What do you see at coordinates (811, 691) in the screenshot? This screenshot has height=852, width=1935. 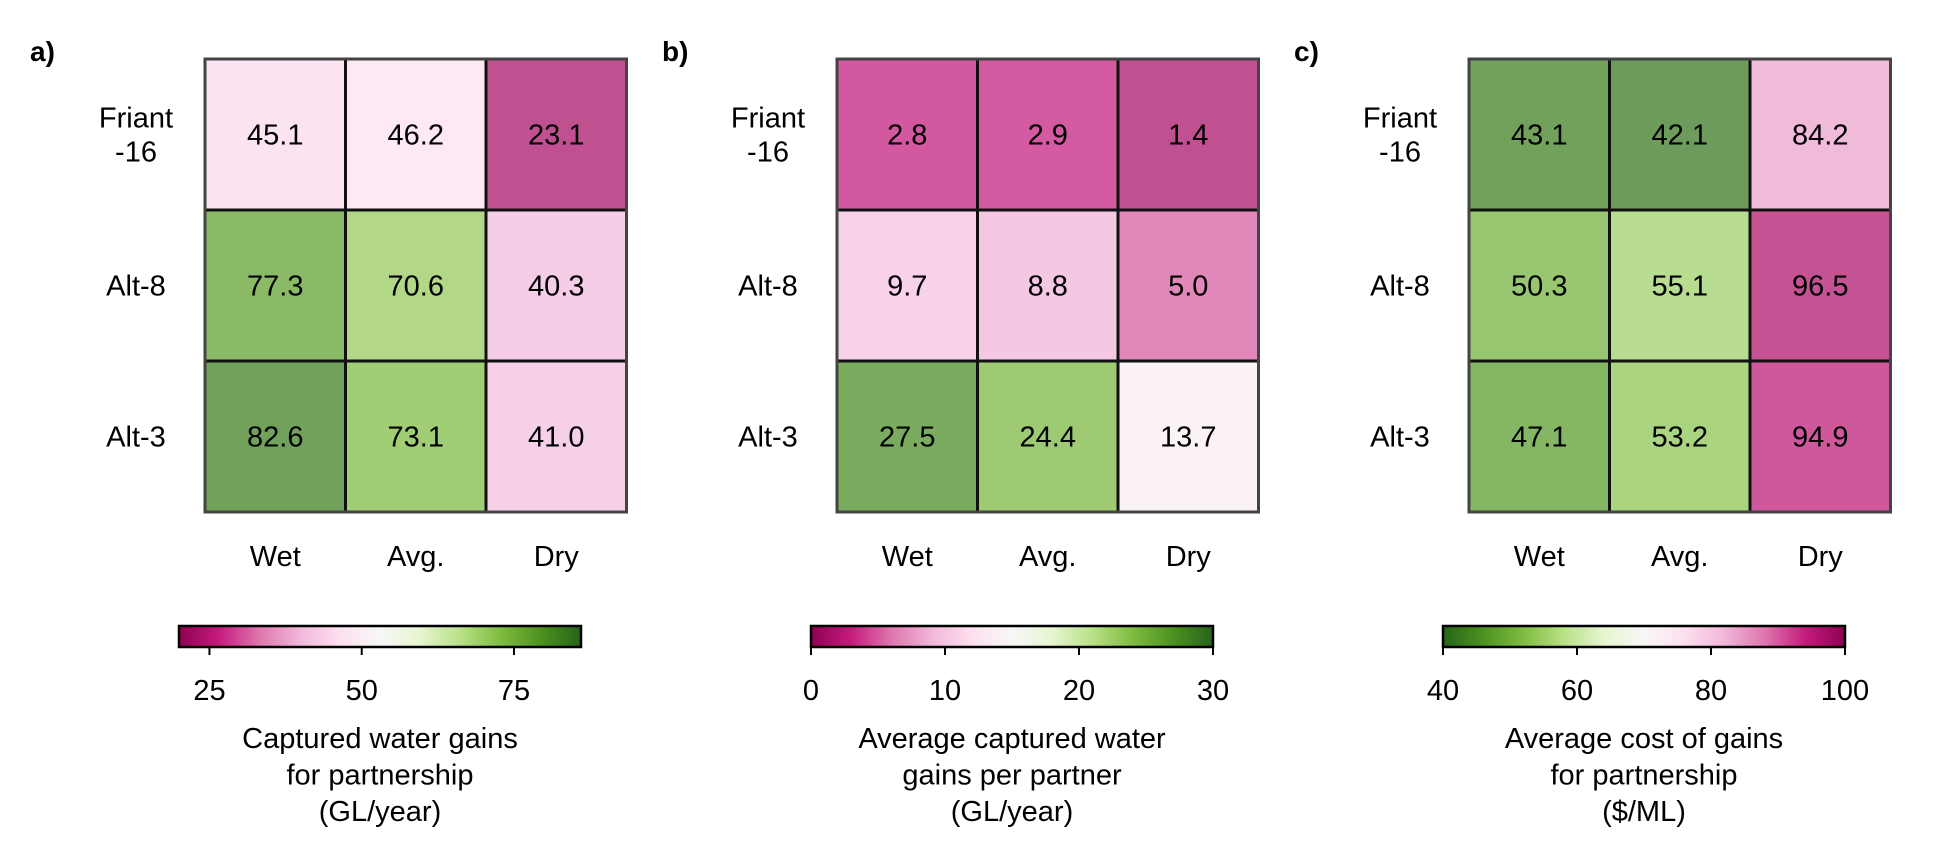 I see `colorbar-tick-label: 0` at bounding box center [811, 691].